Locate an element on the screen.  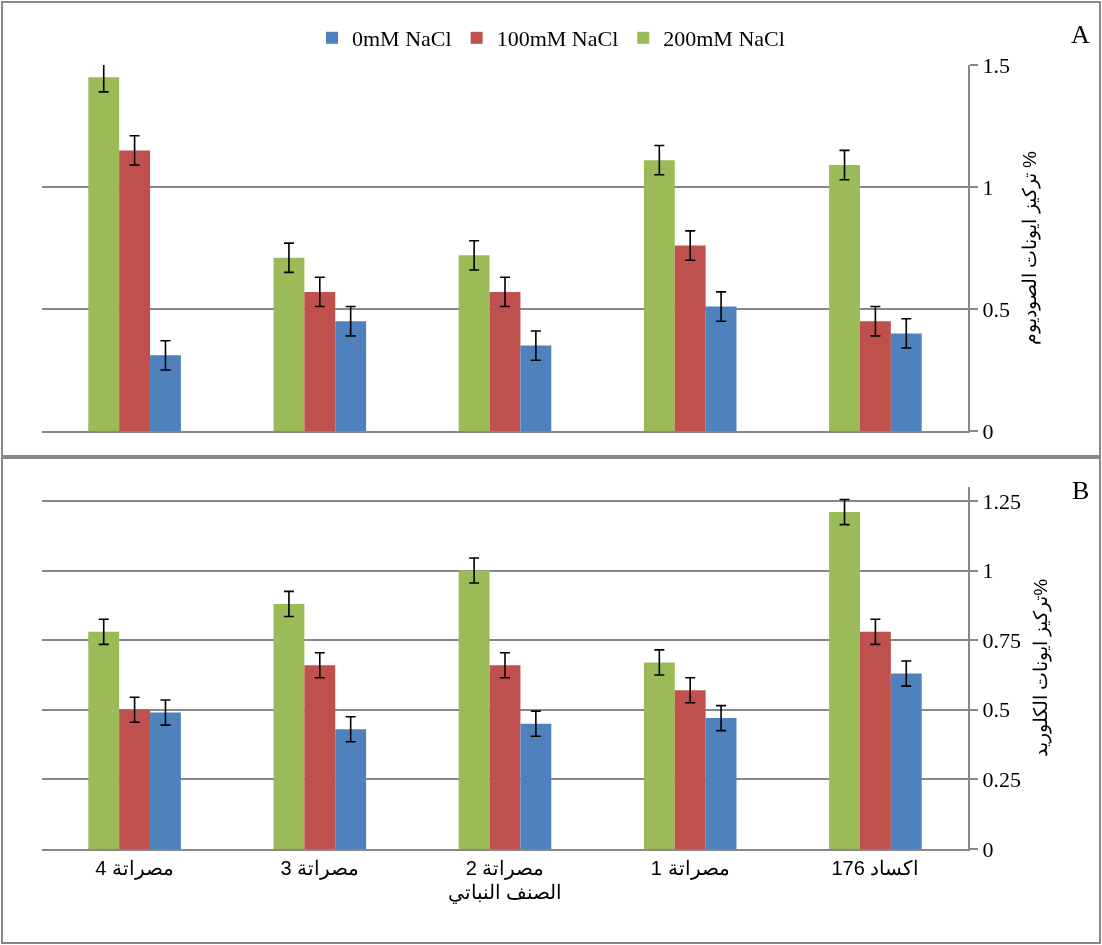
y-tick-label: 1.25 is located at coordinates (1001, 501).